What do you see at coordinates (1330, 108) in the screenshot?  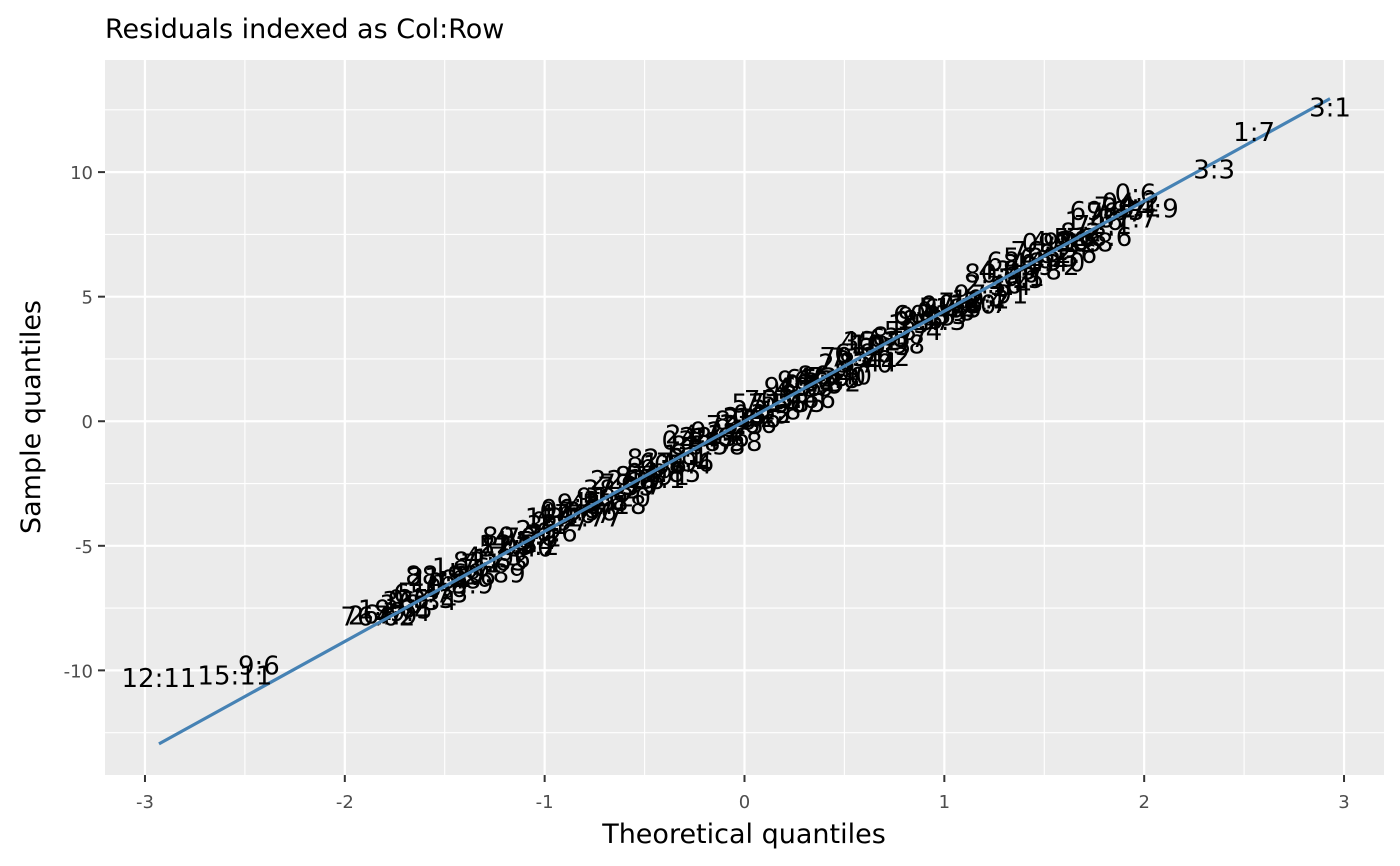 I see `point-label-3-1: 3:1` at bounding box center [1330, 108].